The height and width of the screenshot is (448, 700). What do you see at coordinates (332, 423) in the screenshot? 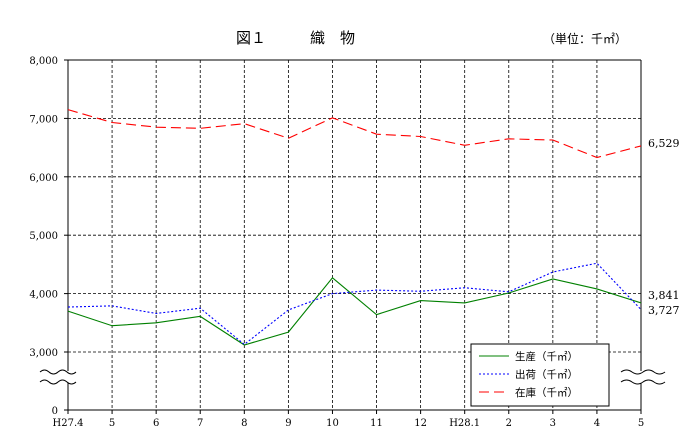
I see `x-tick-label: 10` at bounding box center [332, 423].